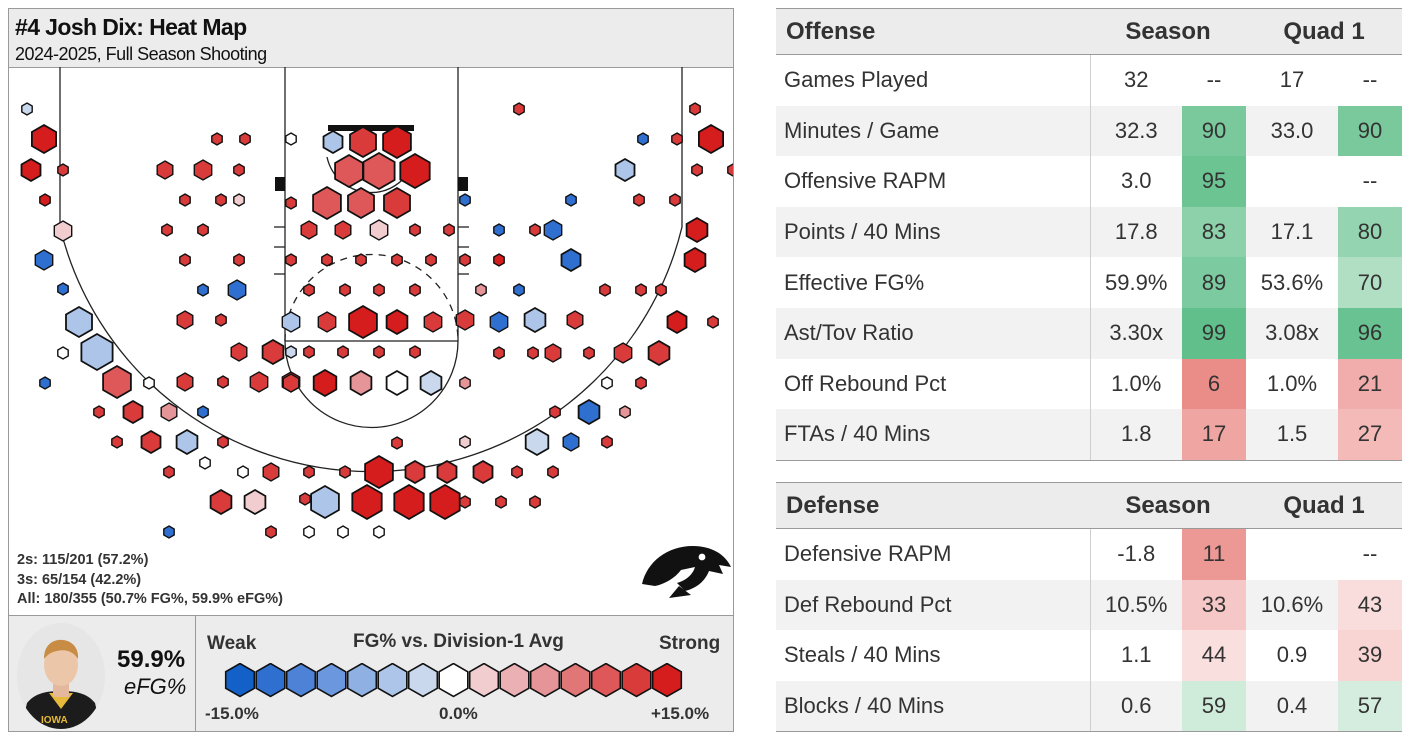 This screenshot has width=1412, height=742. What do you see at coordinates (1214, 181) in the screenshot?
I see `season-percentile: 95` at bounding box center [1214, 181].